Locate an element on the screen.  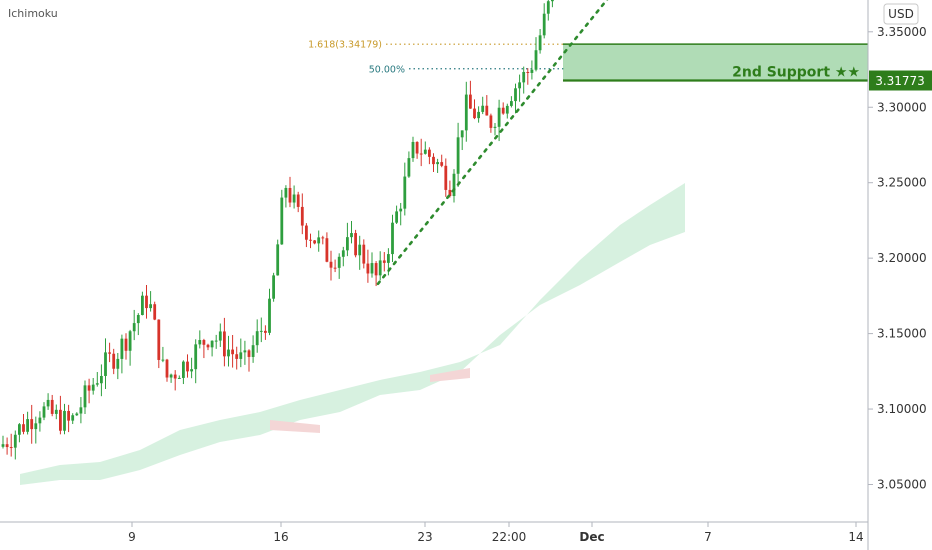
x-tick-label: 7 is located at coordinates (708, 537).